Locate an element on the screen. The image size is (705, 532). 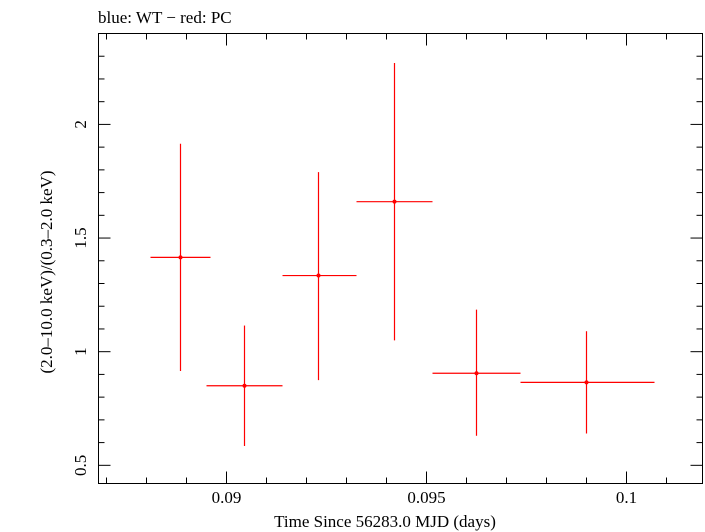
x-axis-label: Time Since 56283.0 MJD (days) is located at coordinates (385, 521).